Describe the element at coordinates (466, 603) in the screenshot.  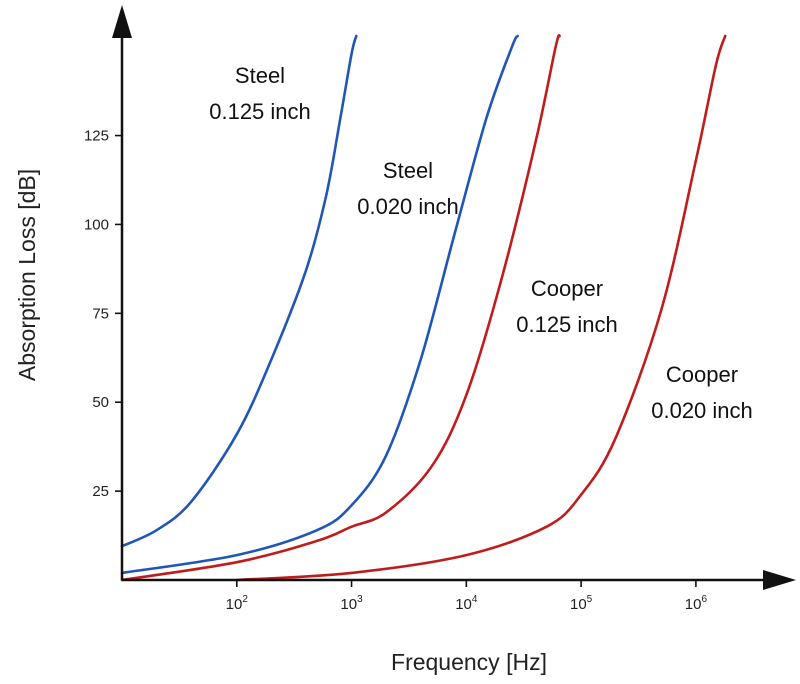
I see `x-tick-label: 10⁴` at that location.